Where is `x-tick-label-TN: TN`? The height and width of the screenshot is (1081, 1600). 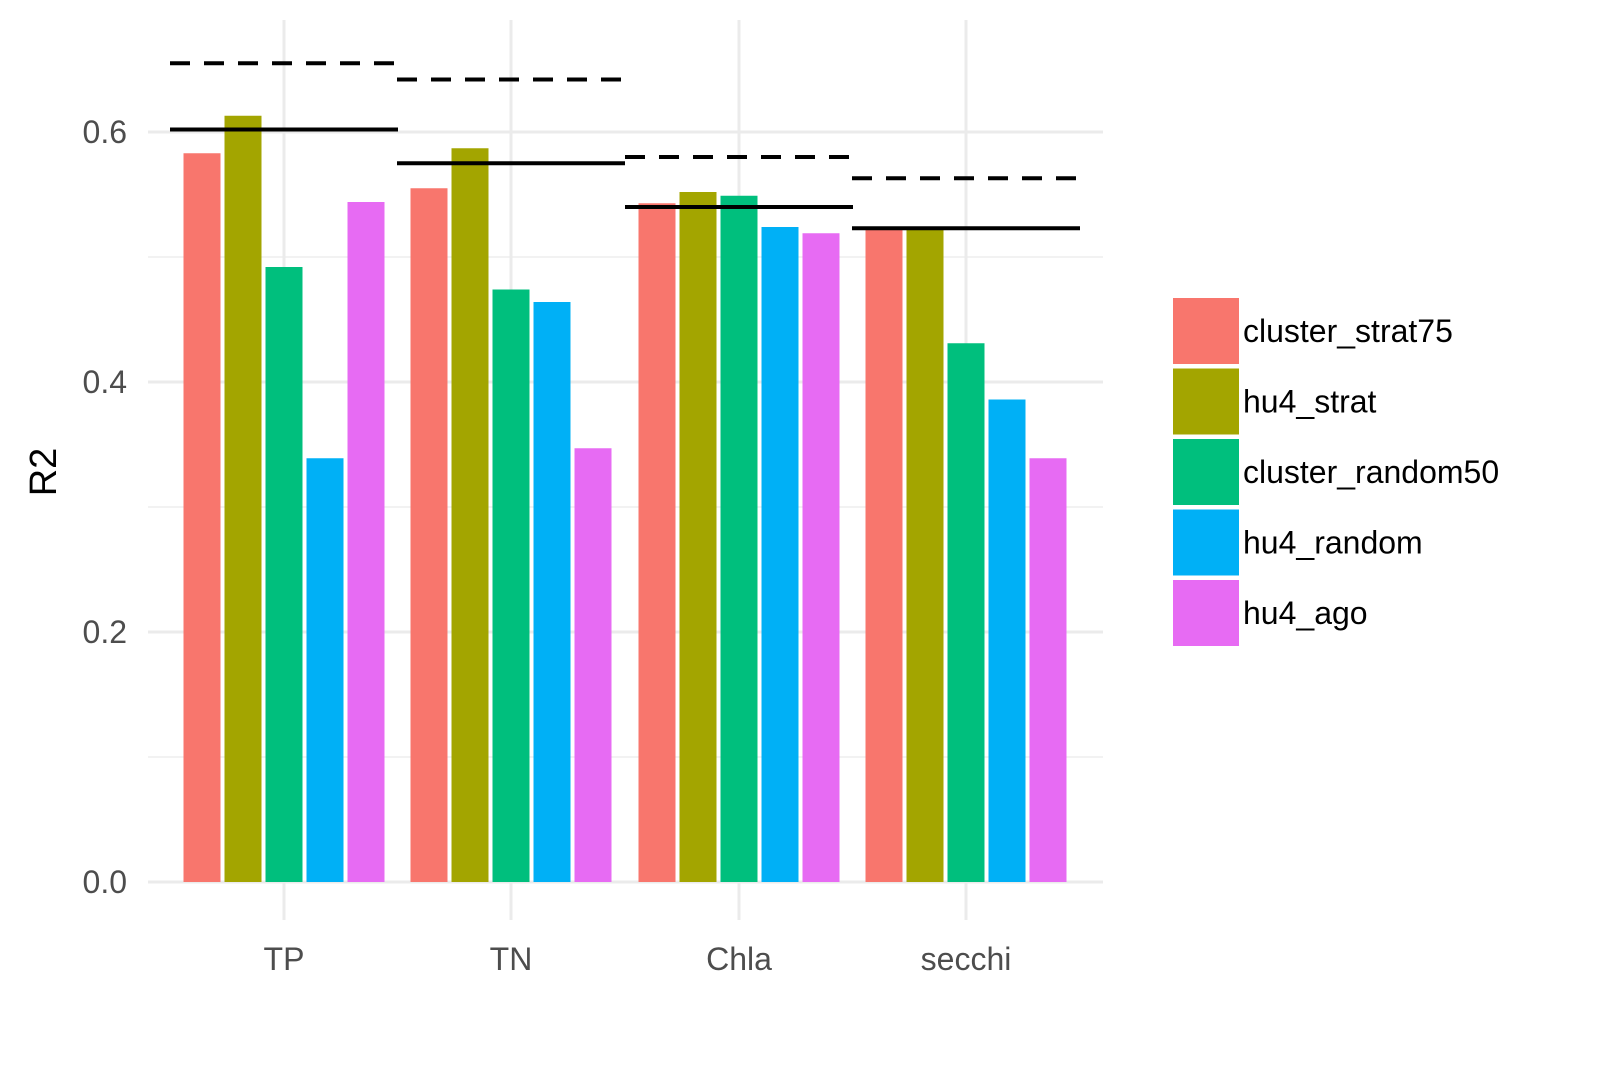 x-tick-label-TN: TN is located at coordinates (511, 959).